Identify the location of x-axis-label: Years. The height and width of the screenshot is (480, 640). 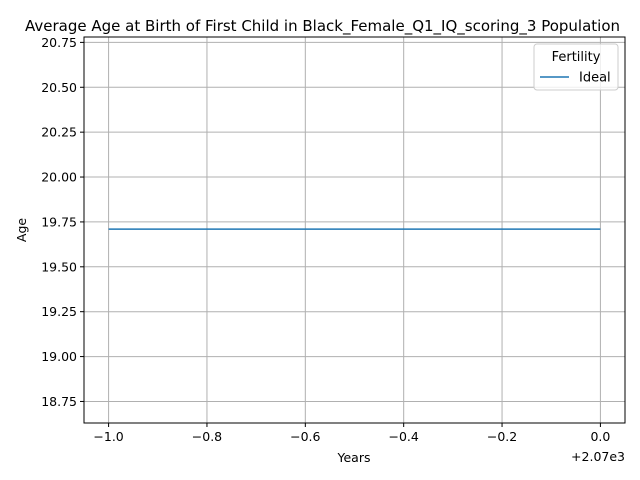
(354, 457).